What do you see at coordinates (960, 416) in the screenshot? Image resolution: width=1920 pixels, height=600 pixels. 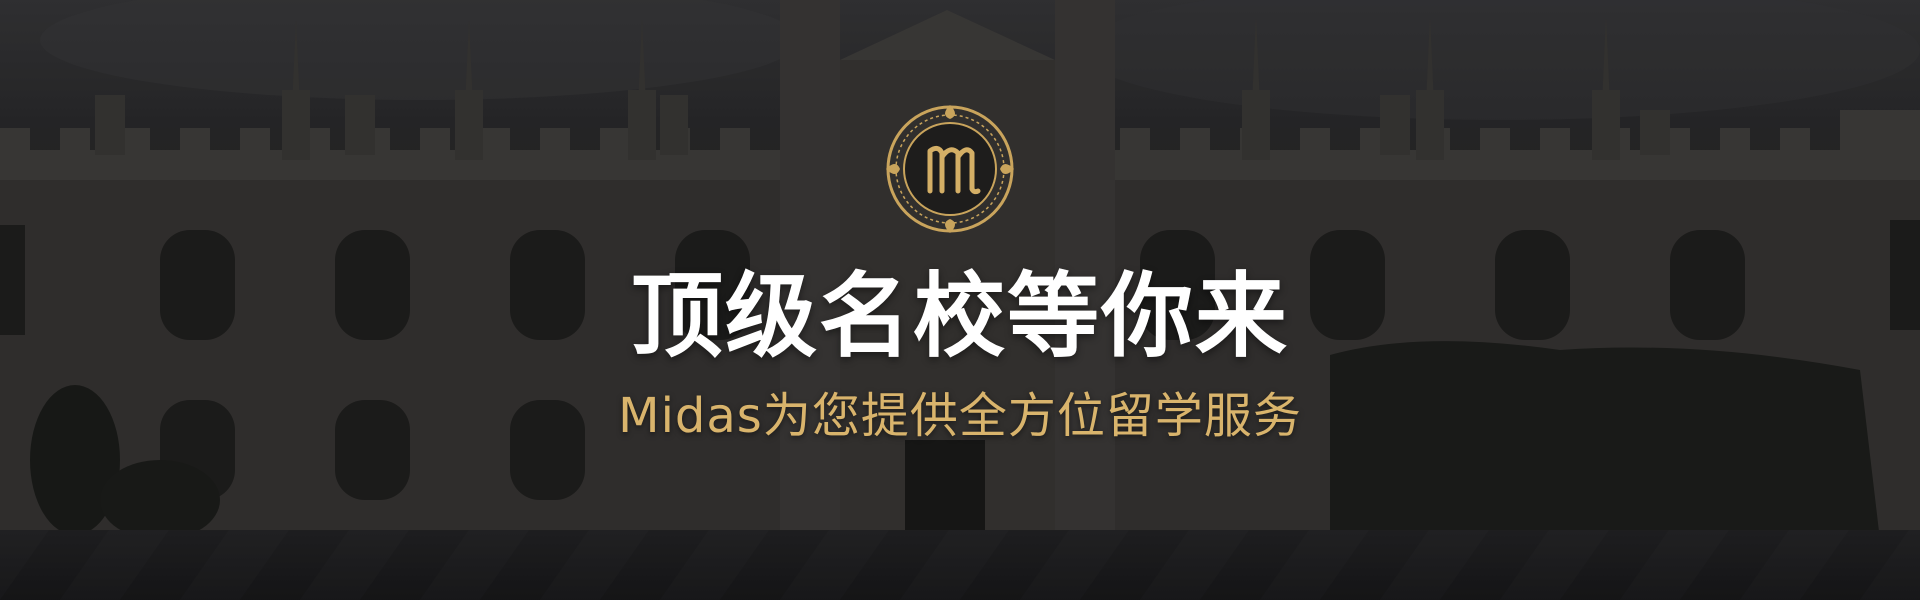 I see `subheadline: Midas为您提供全方位留学服务` at bounding box center [960, 416].